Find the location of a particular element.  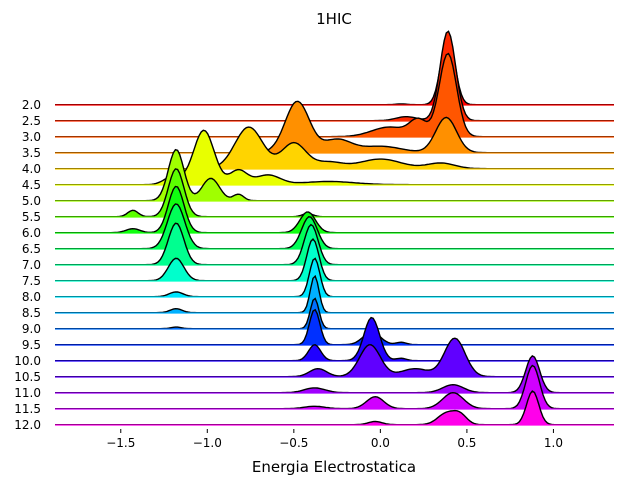

ridge-6.5 is located at coordinates (334, 226).